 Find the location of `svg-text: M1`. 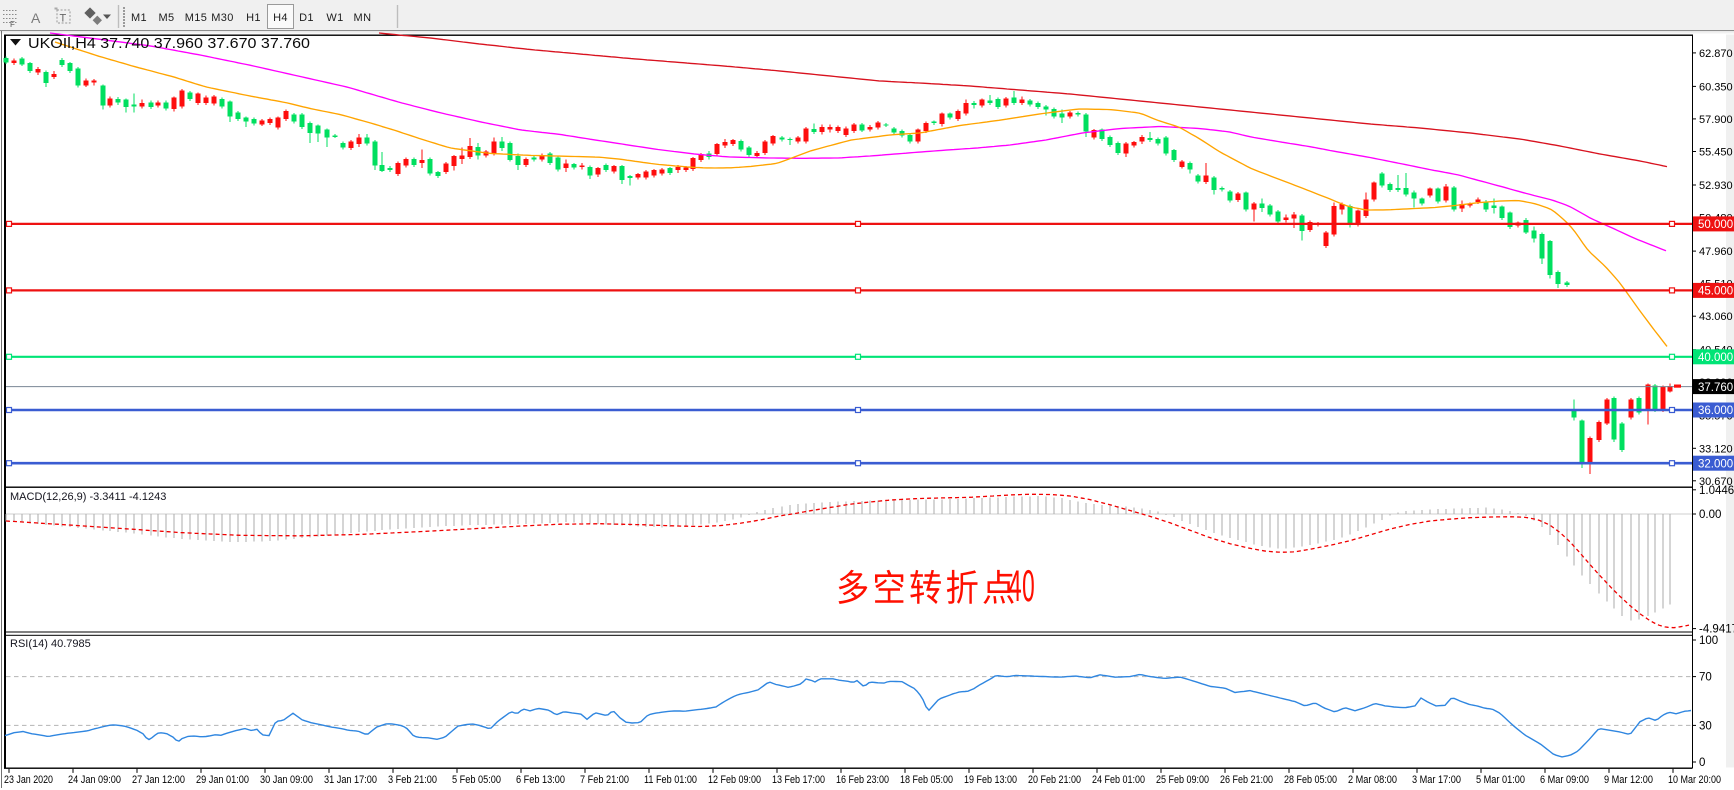

svg-text: M1 is located at coordinates (139, 18).